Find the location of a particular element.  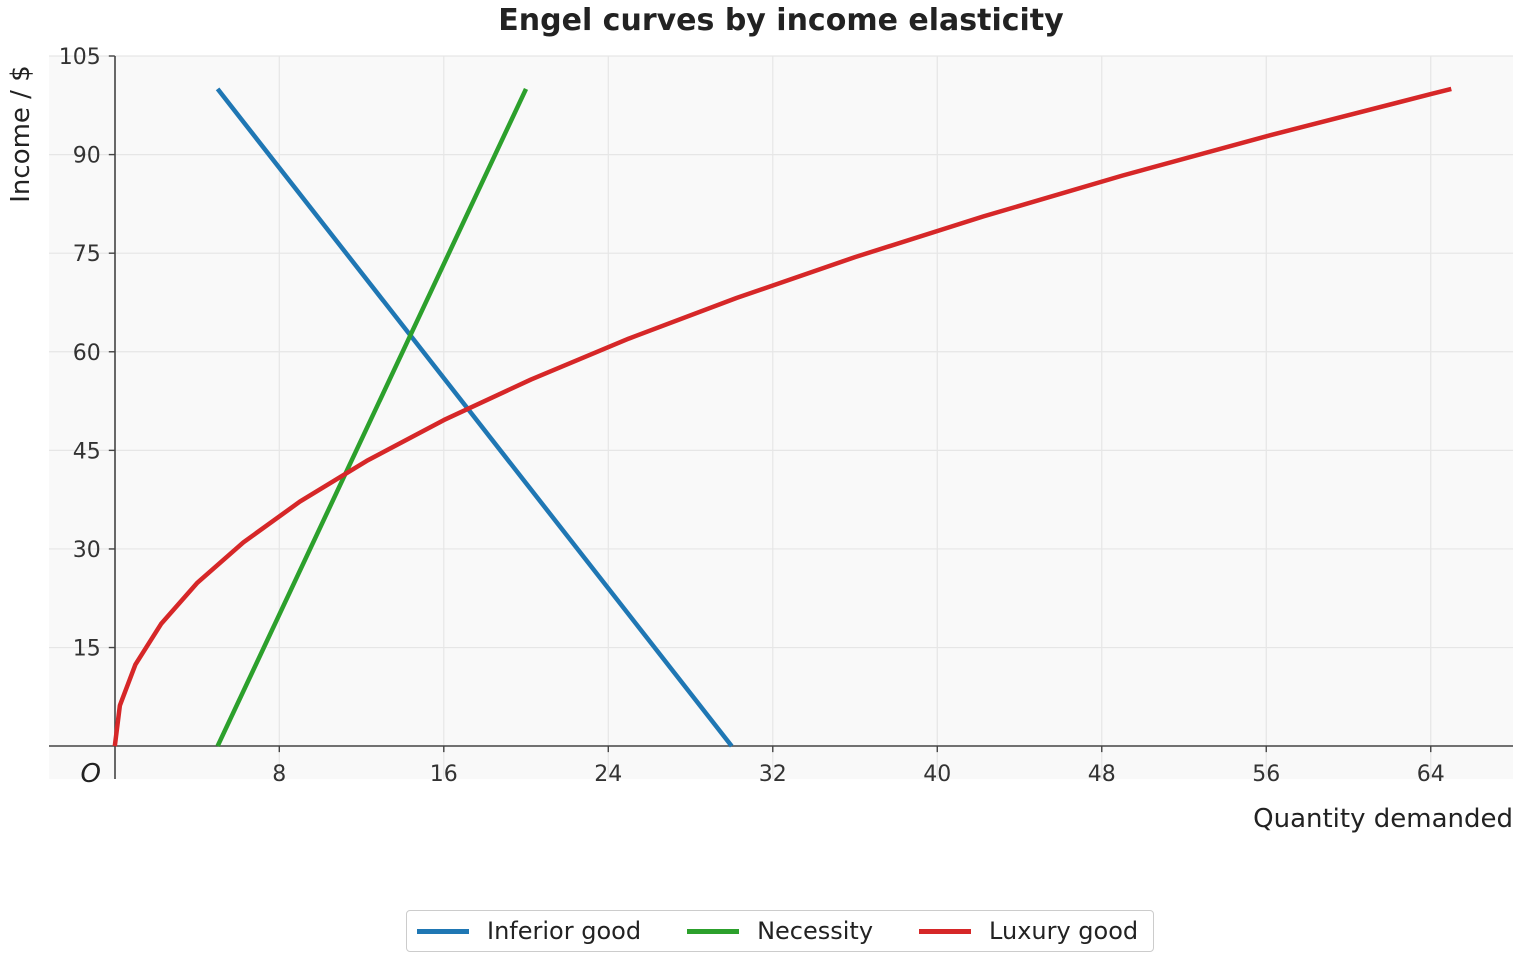

y-tick-label: 15 is located at coordinates (87, 649).